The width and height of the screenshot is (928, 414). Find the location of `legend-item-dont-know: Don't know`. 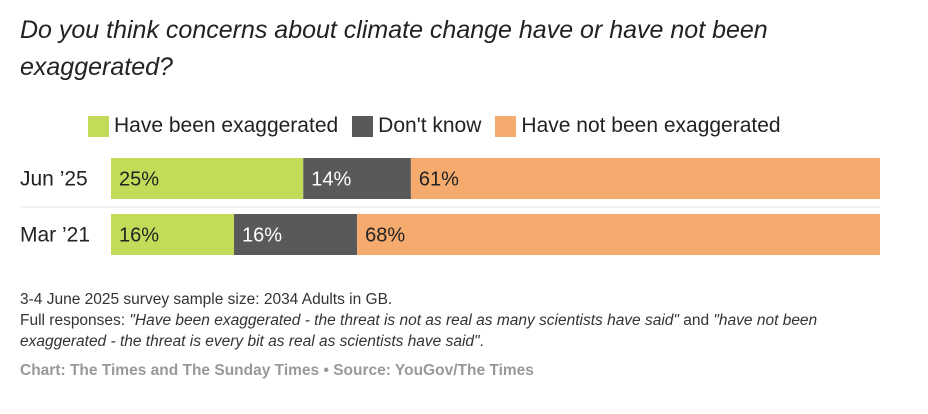

legend-item-dont-know: Don't know is located at coordinates (416, 126).